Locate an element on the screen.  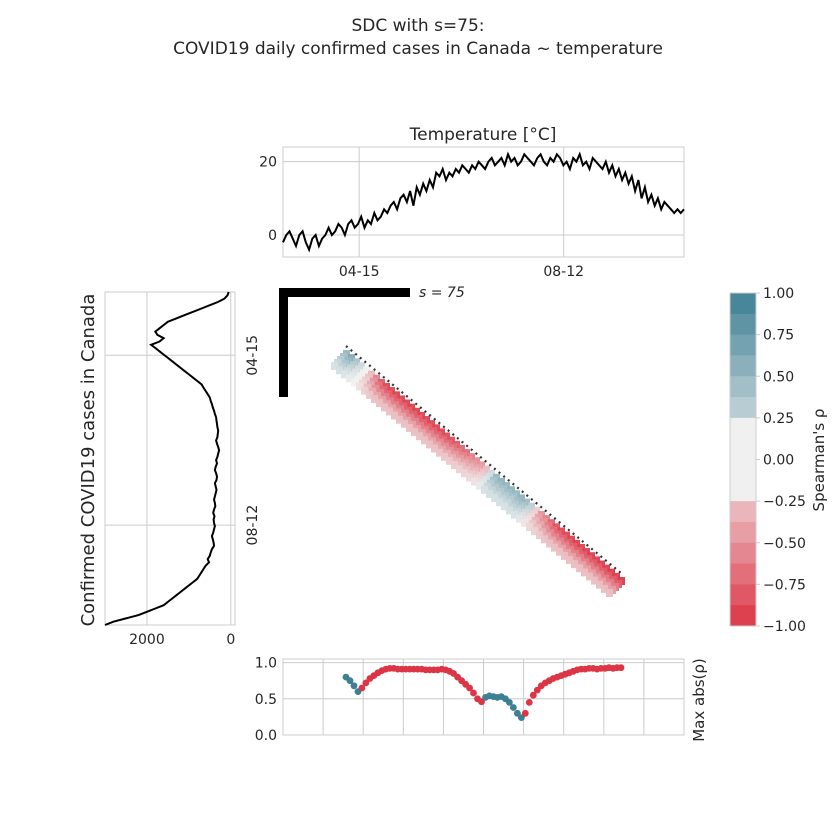
cases-grid is located at coordinates (170, 458).